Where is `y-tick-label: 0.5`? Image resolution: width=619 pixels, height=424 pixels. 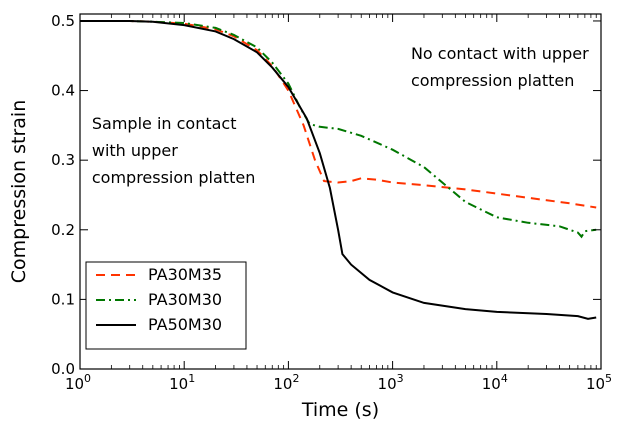
y-tick-label: 0.5 is located at coordinates (63, 21).